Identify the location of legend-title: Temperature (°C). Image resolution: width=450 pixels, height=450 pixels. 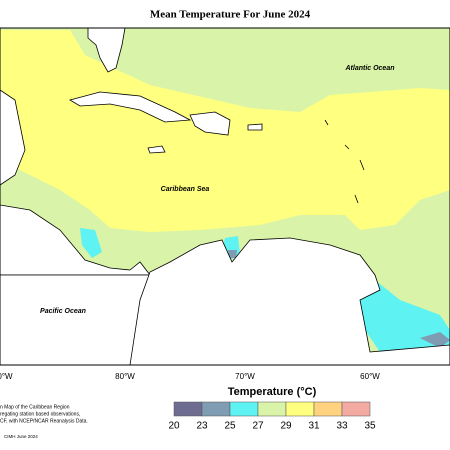
(272, 392).